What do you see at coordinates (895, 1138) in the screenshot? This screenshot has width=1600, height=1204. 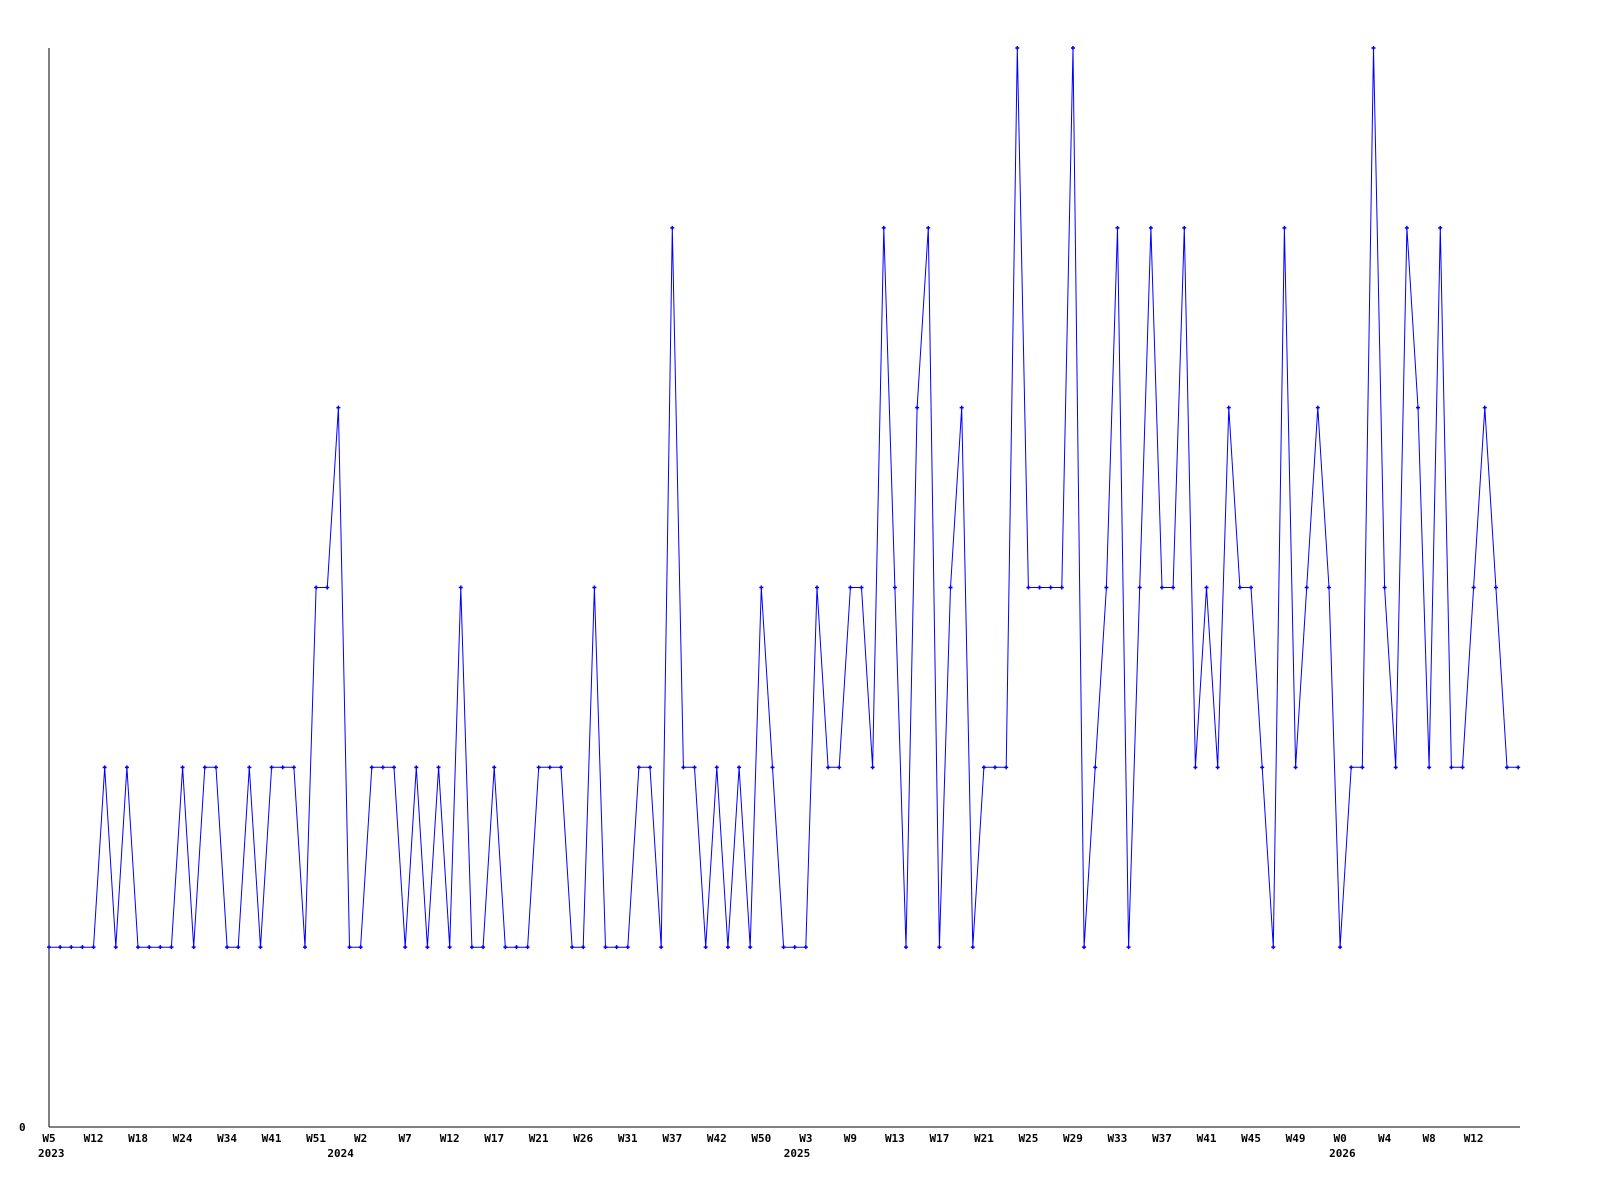 I see `x-tick-label: W13` at bounding box center [895, 1138].